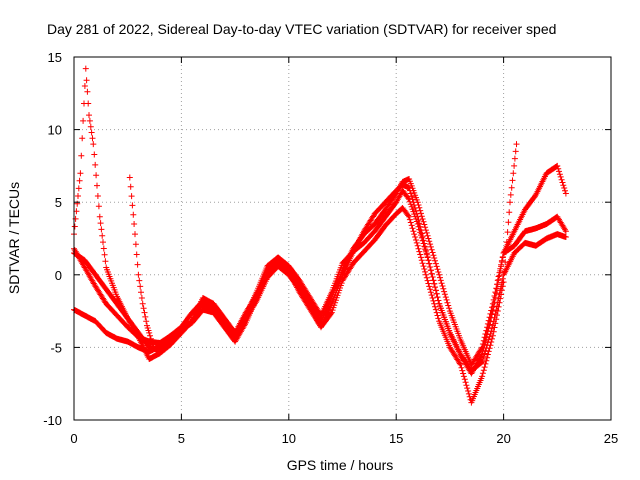 This screenshot has height=480, width=640. Describe the element at coordinates (289, 438) in the screenshot. I see `x-tick-label: 10` at that location.